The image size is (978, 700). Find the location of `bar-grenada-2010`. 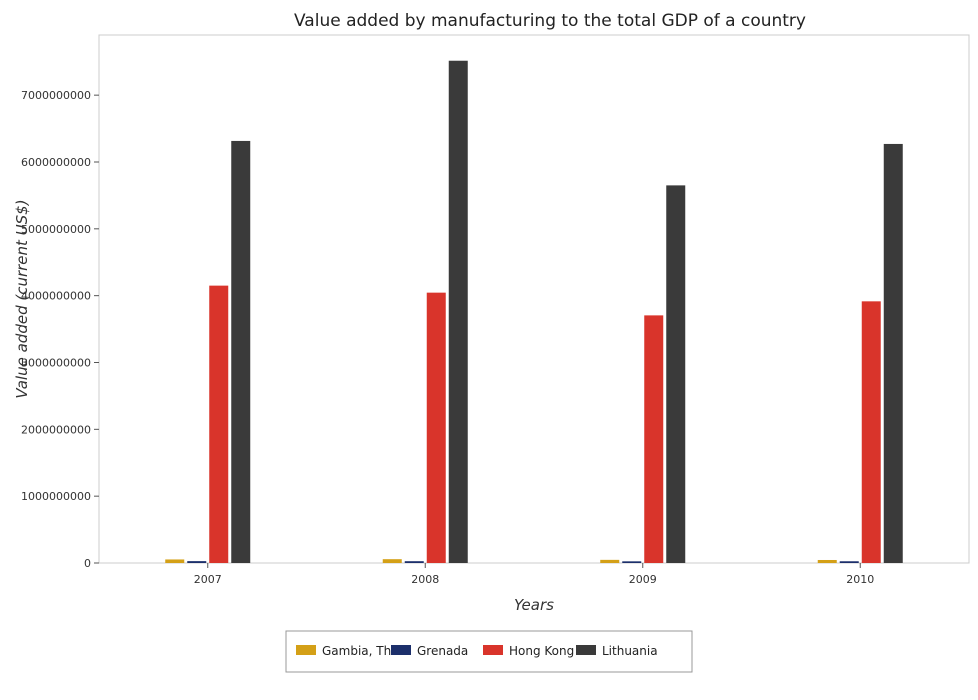

bar-grenada-2010 is located at coordinates (849, 562).